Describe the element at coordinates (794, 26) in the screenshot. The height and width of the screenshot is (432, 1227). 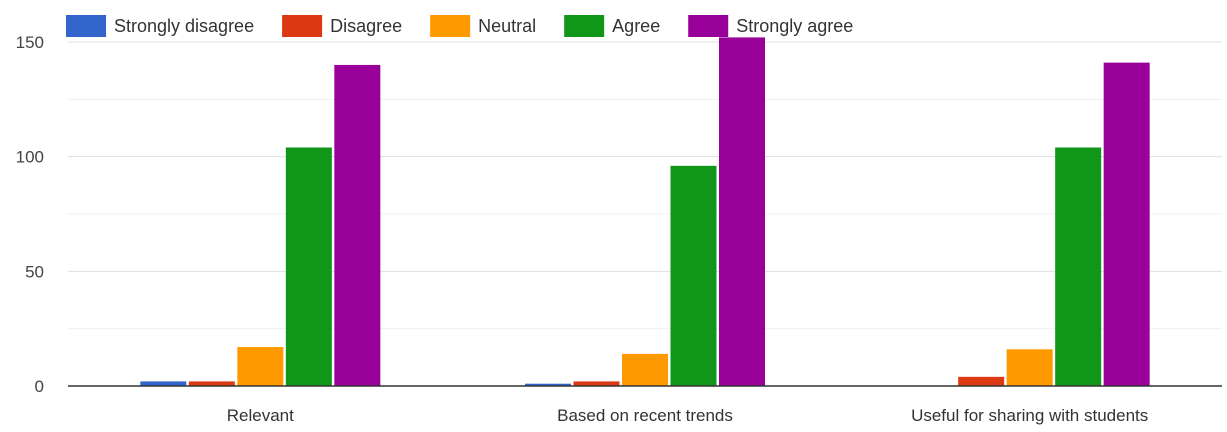
I see `legend-label: Strongly agree` at that location.